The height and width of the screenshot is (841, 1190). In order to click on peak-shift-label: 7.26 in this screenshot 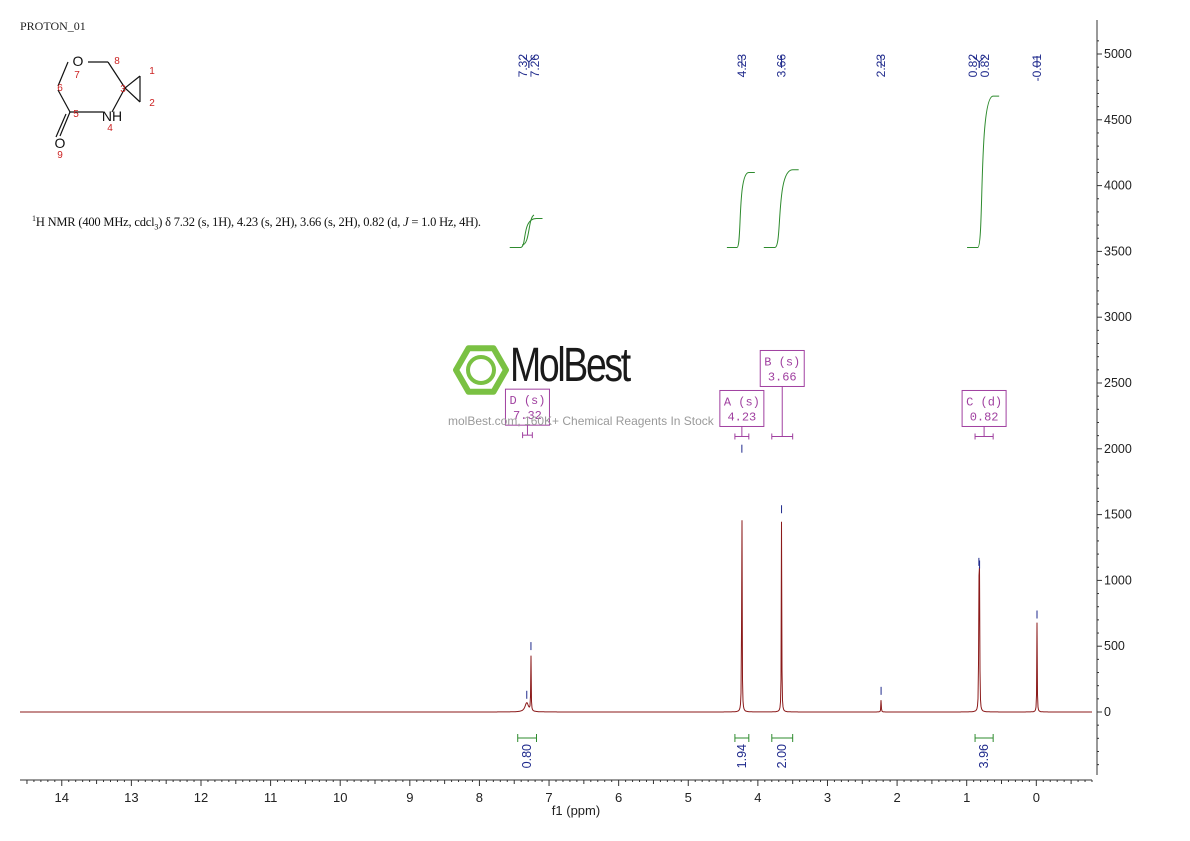, I will do `click(535, 66)`.